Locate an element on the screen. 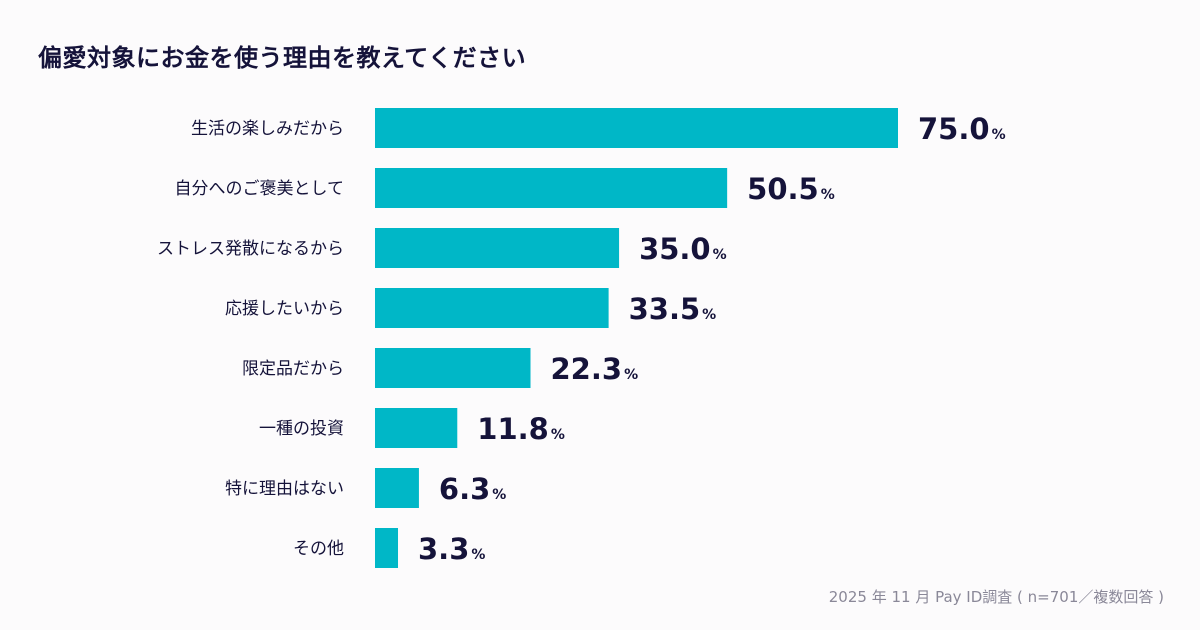 The width and height of the screenshot is (1200, 630). category-label: 生活の楽しみだから is located at coordinates (267, 129).